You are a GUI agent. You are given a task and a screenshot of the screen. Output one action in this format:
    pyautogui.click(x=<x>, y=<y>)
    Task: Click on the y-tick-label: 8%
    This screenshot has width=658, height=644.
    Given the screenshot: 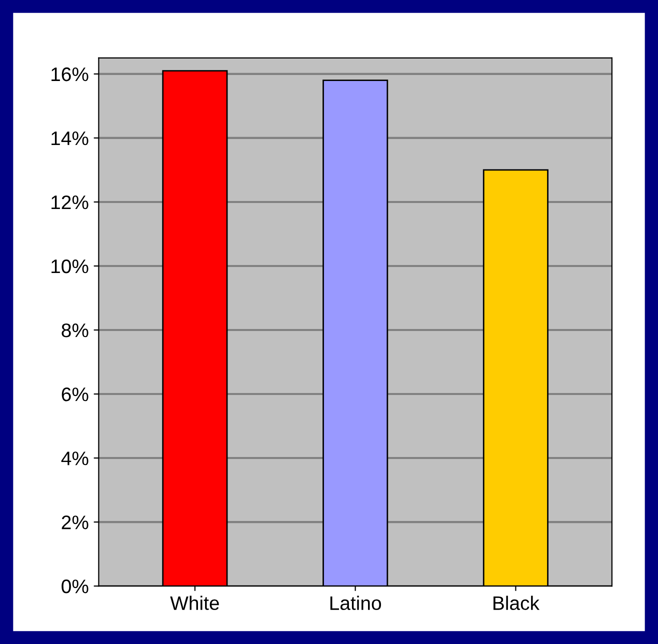 What is the action you would take?
    pyautogui.click(x=75, y=330)
    